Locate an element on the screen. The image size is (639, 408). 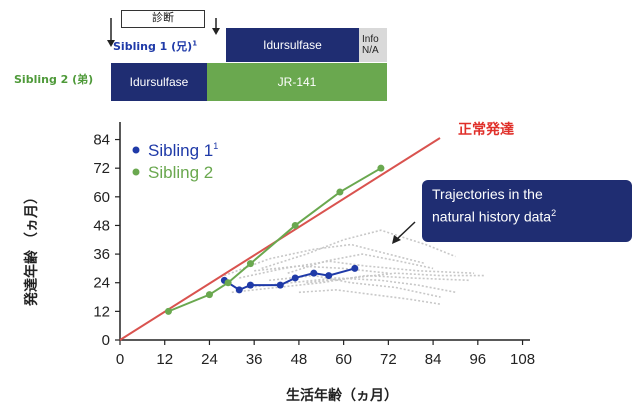
legend-label-1: Sibling 11 is located at coordinates (183, 150).